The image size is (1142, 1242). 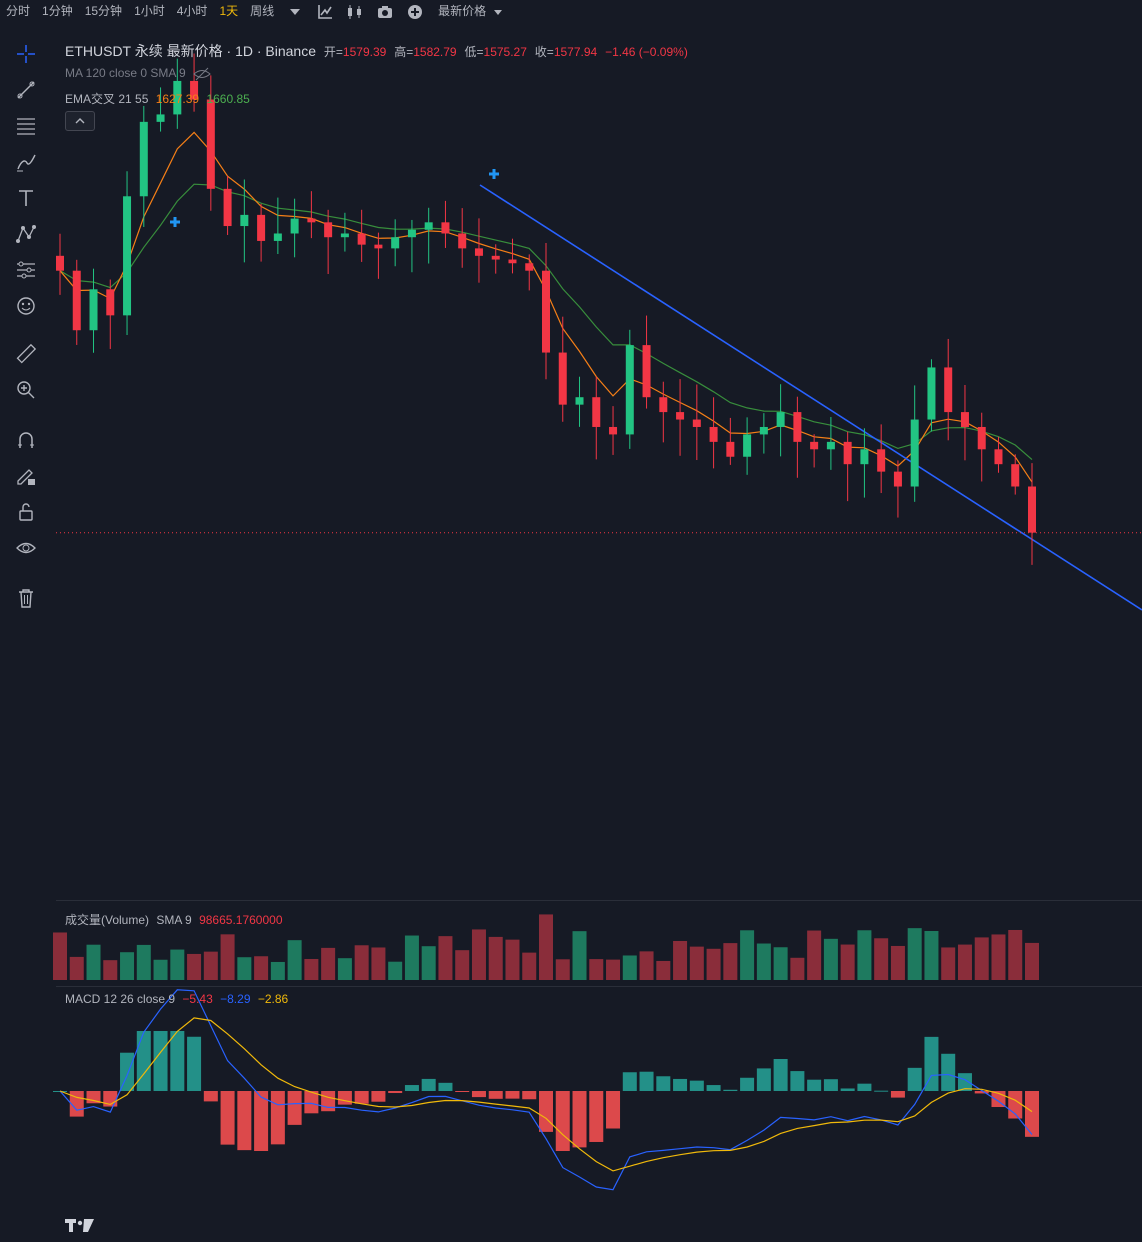 What do you see at coordinates (26, 390) in the screenshot?
I see `zoom-icon` at bounding box center [26, 390].